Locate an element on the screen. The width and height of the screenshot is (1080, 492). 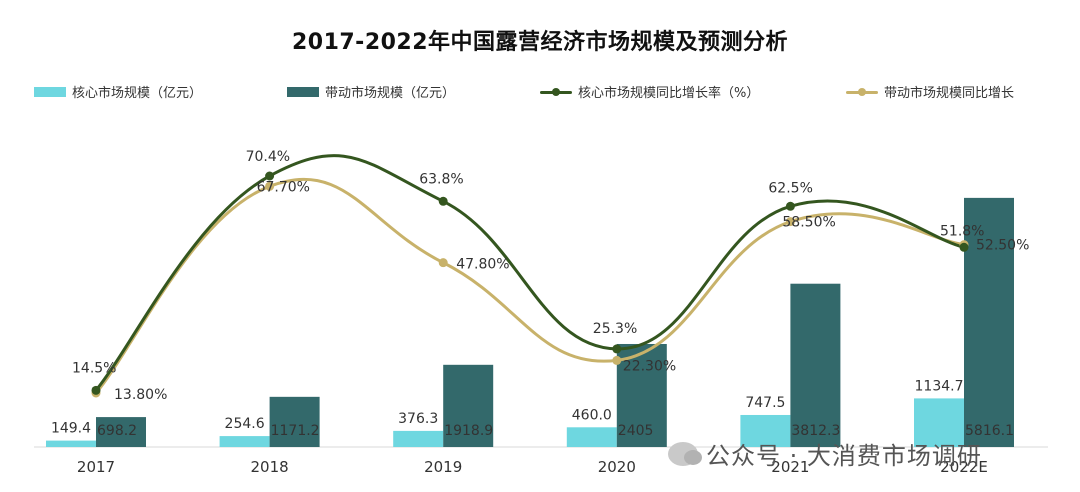
chart-title: 2017-2022年中国露营经济市场规模及预测分析 is located at coordinates (540, 42).